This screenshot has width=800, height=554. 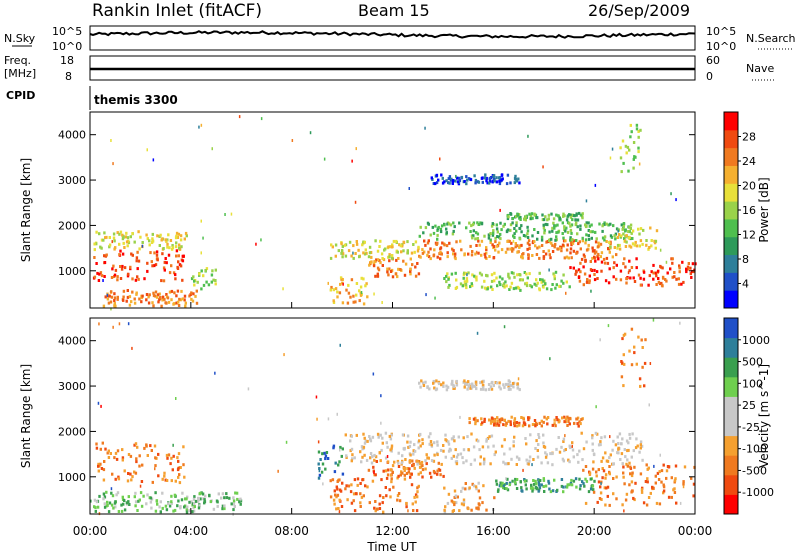 What do you see at coordinates (771, 38) in the screenshot?
I see `noise-search-label: N.Search` at bounding box center [771, 38].